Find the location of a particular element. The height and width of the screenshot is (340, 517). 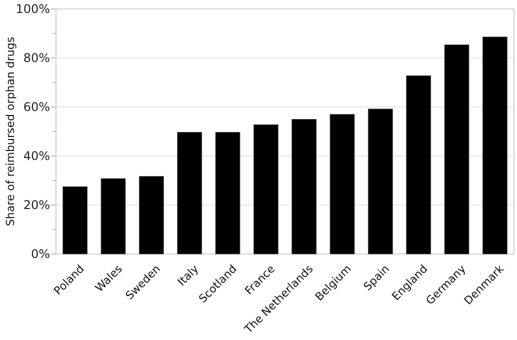

y-tick-label: 20% is located at coordinates (36, 205).